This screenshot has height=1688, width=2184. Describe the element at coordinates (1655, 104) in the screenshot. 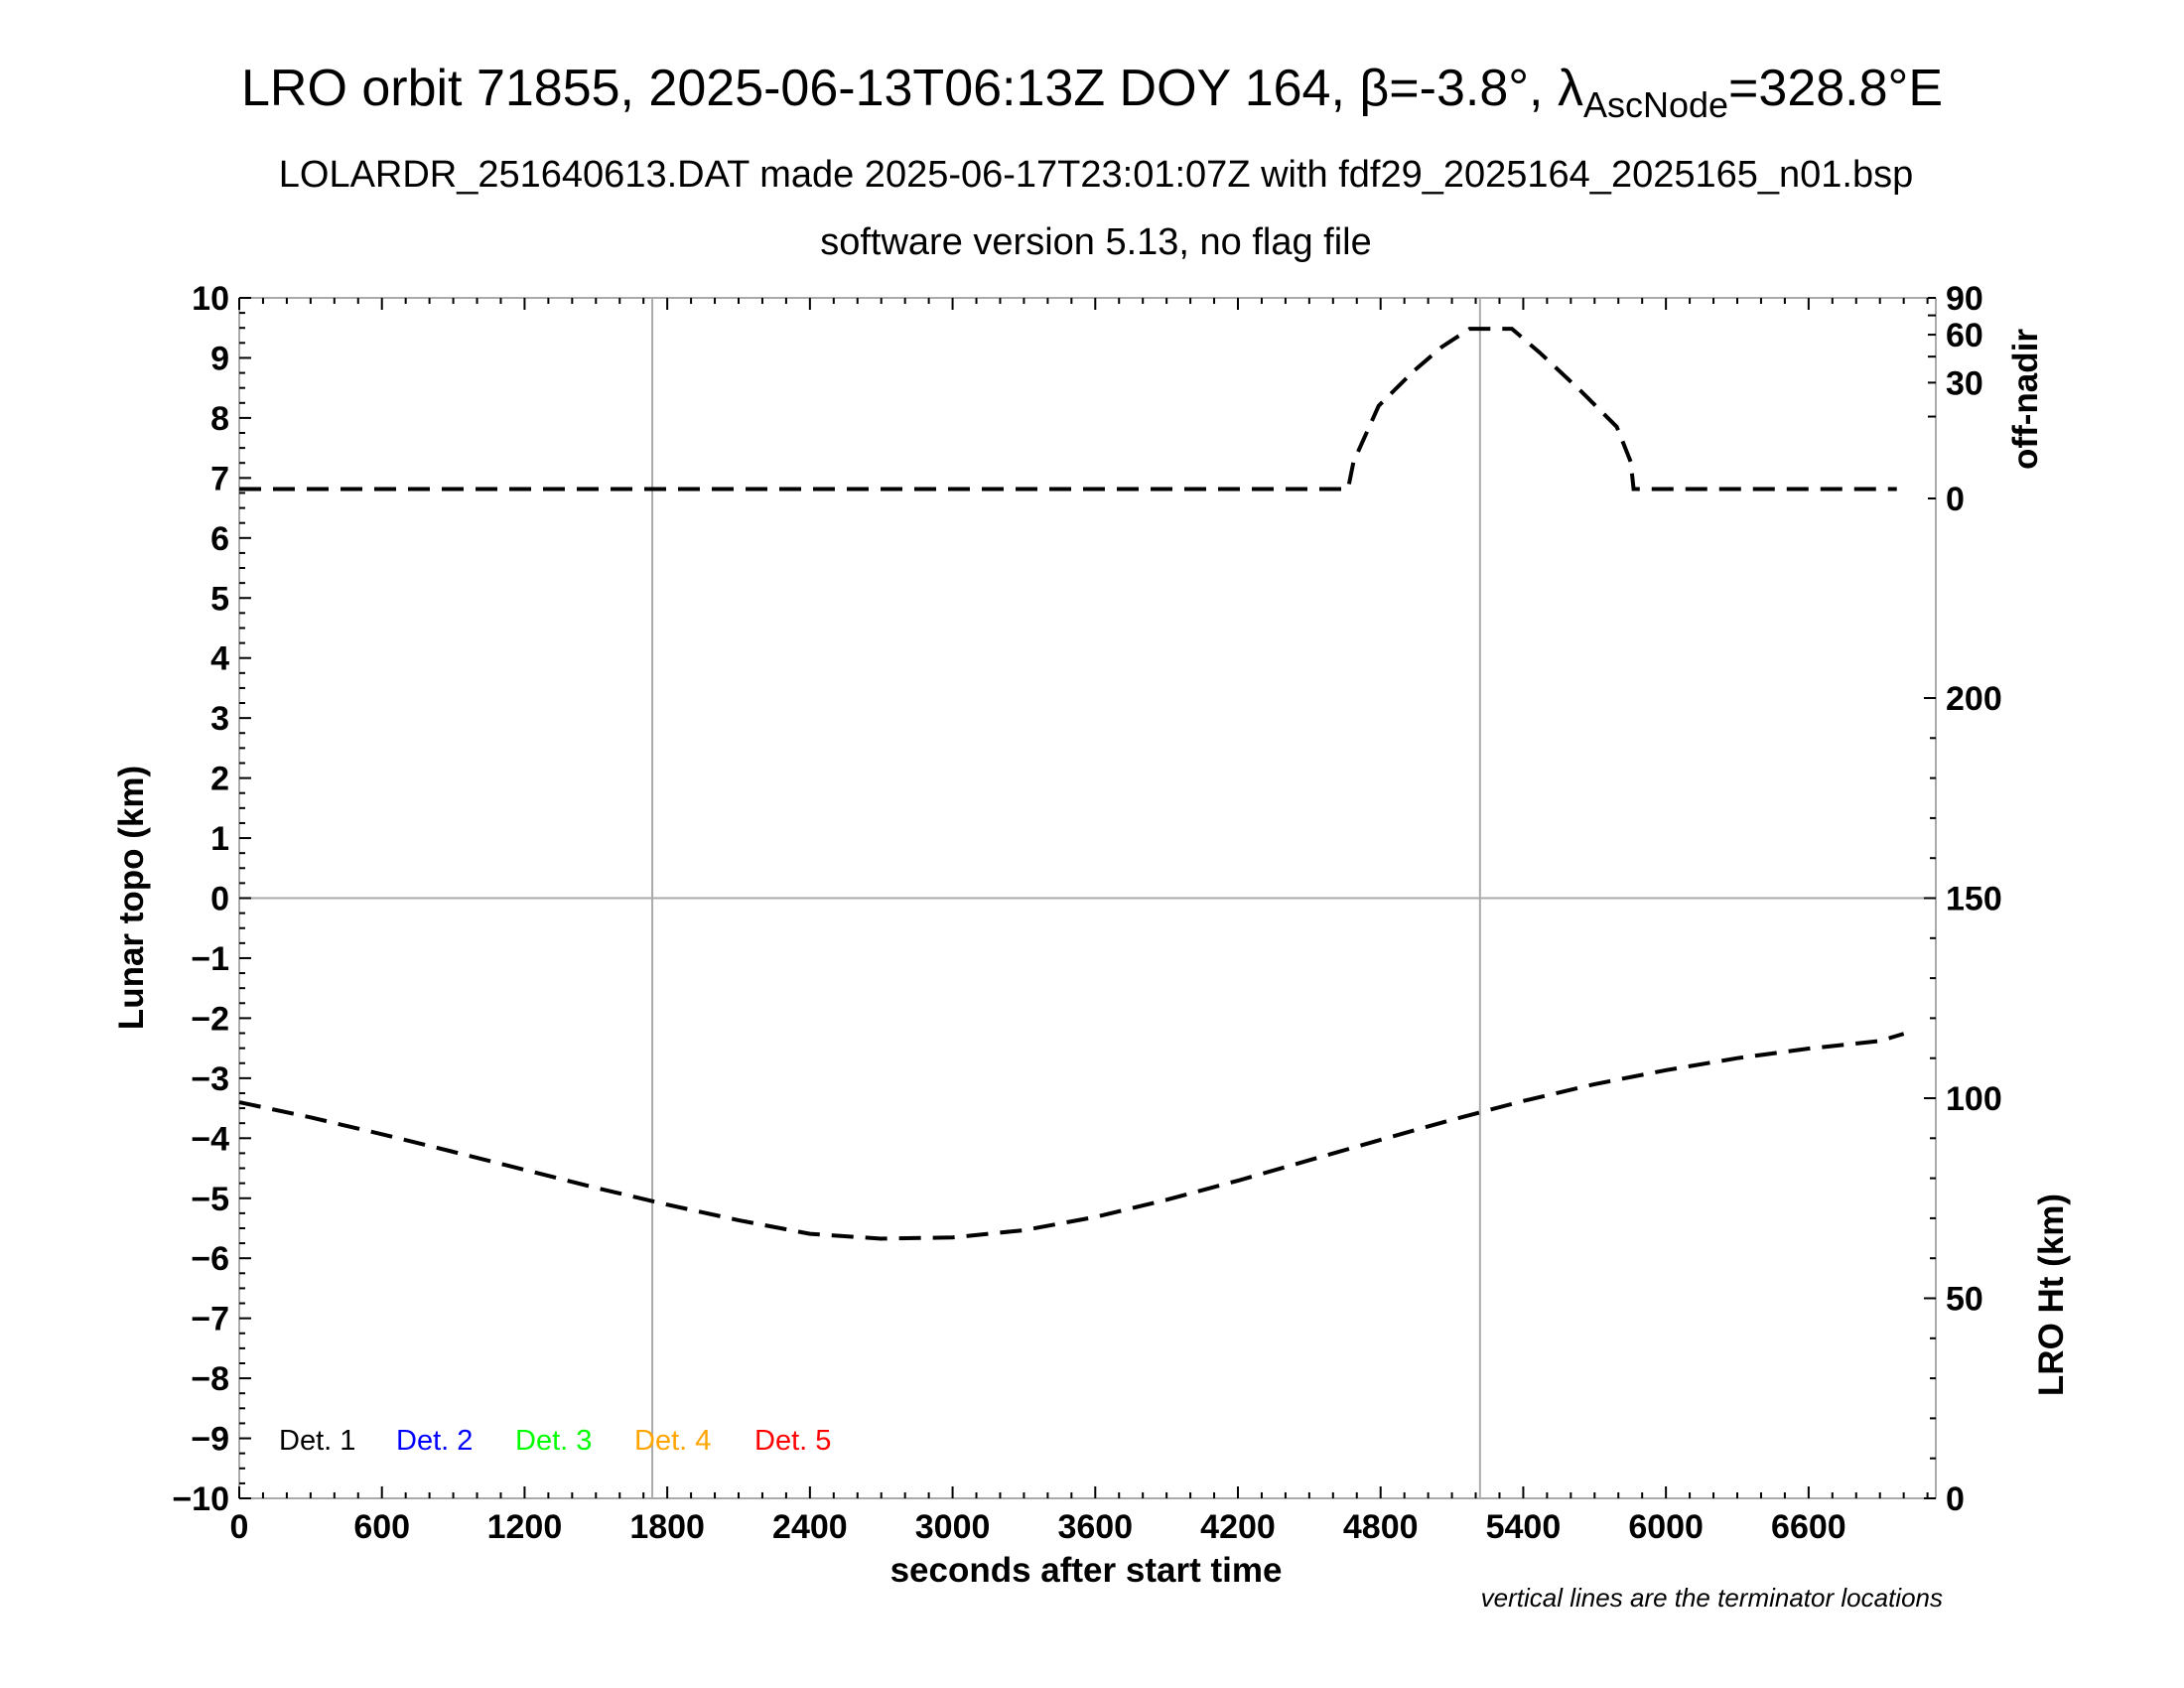

I see `title-subscript: AscNode` at that location.